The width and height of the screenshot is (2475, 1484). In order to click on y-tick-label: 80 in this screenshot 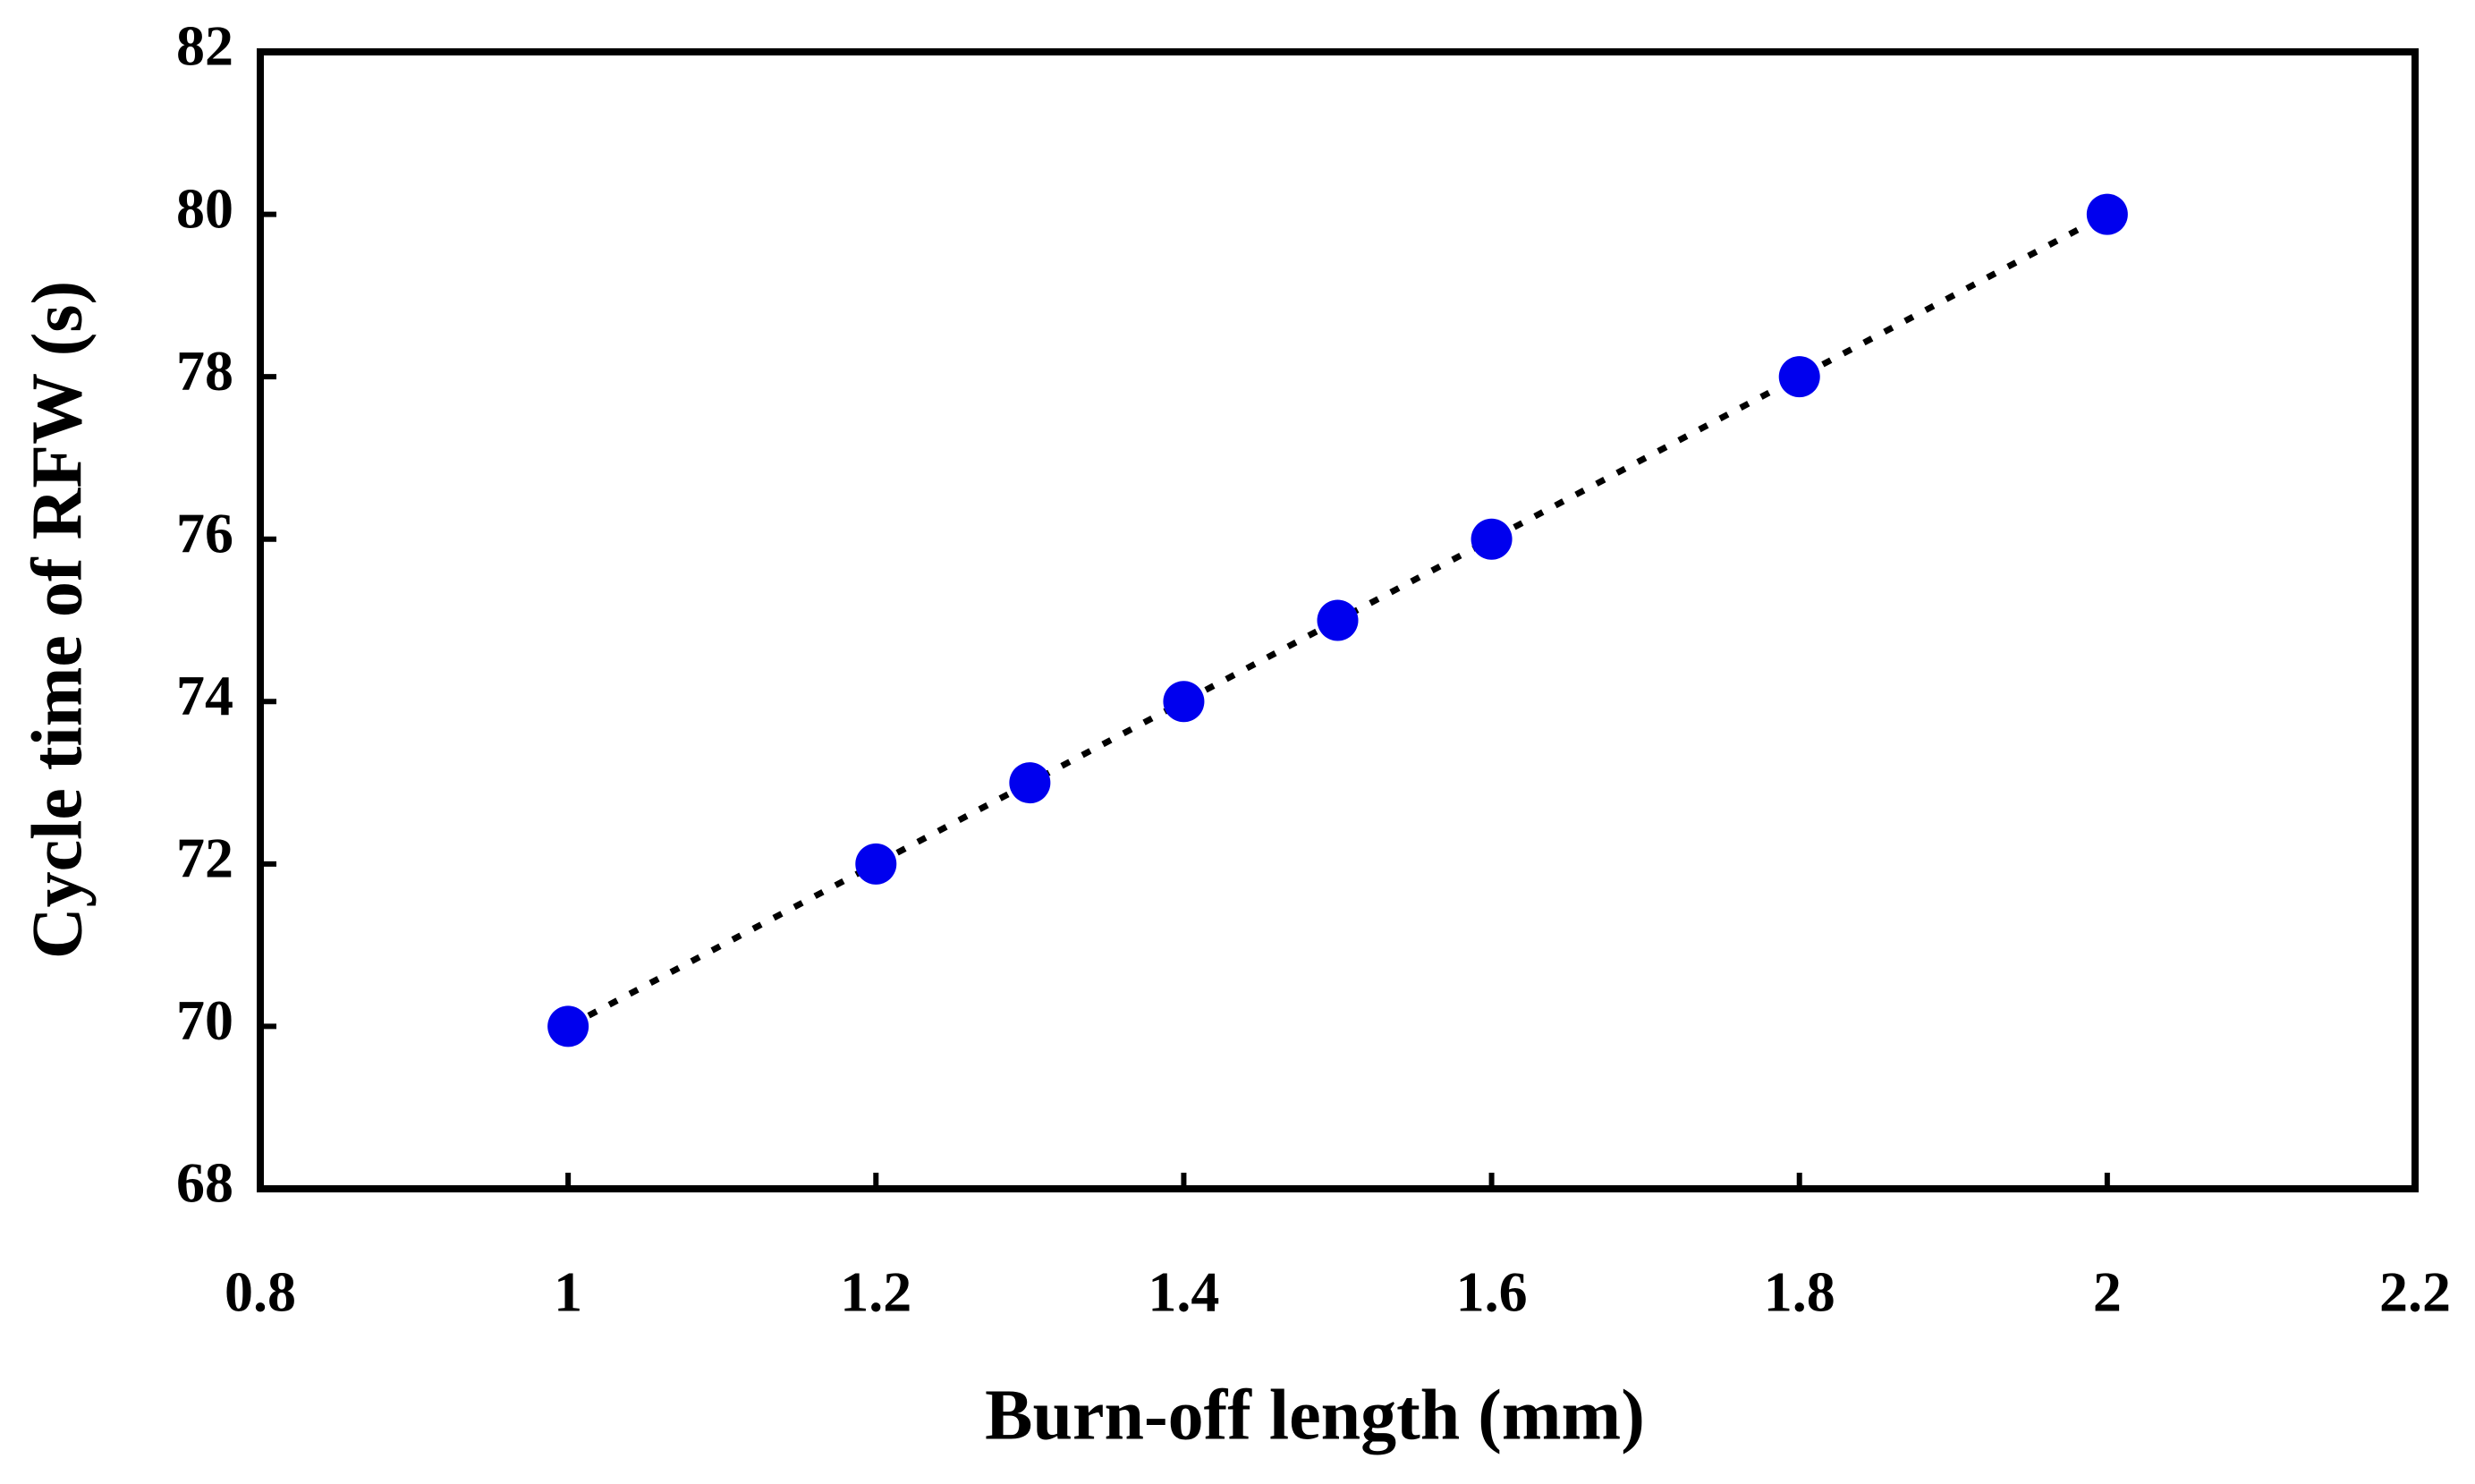, I will do `click(205, 208)`.